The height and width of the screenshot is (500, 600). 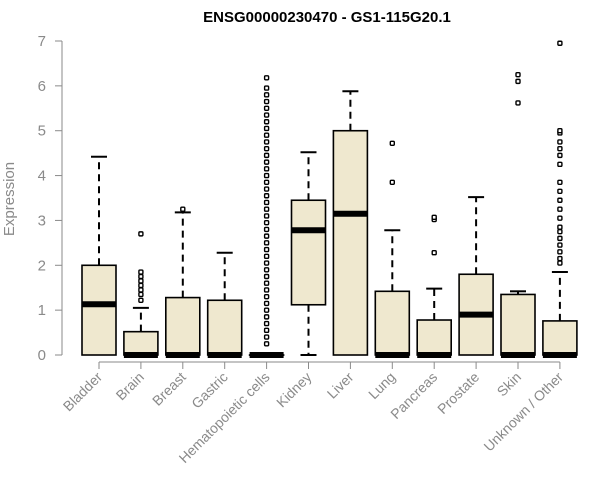 I want to click on box-group-bladder, so click(x=99, y=255).